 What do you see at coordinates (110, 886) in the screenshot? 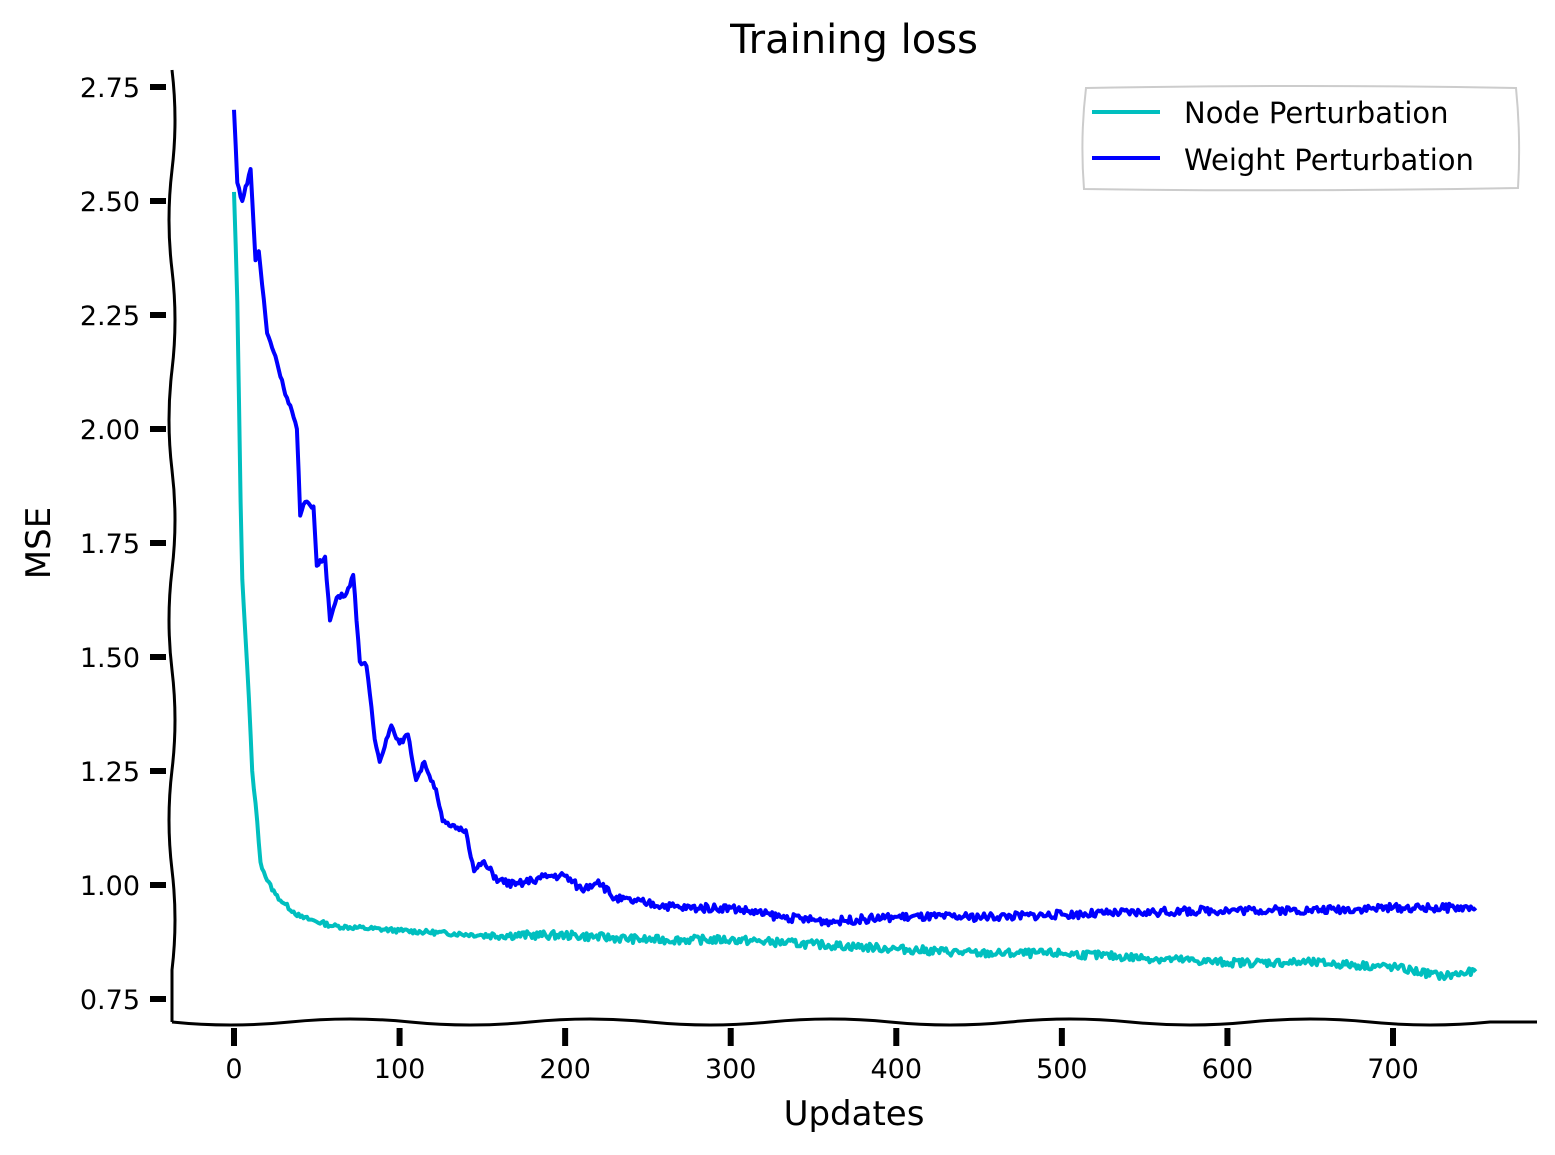
I see `y-tick-label: 1.00` at bounding box center [110, 886].